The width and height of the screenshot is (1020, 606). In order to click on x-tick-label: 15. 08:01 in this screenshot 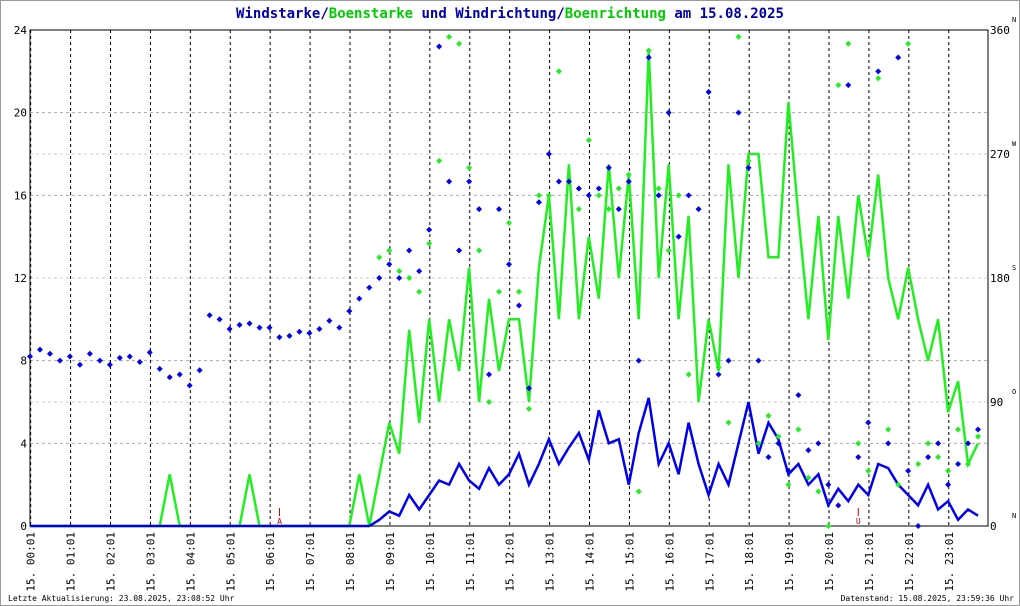, I will do `click(350, 562)`.